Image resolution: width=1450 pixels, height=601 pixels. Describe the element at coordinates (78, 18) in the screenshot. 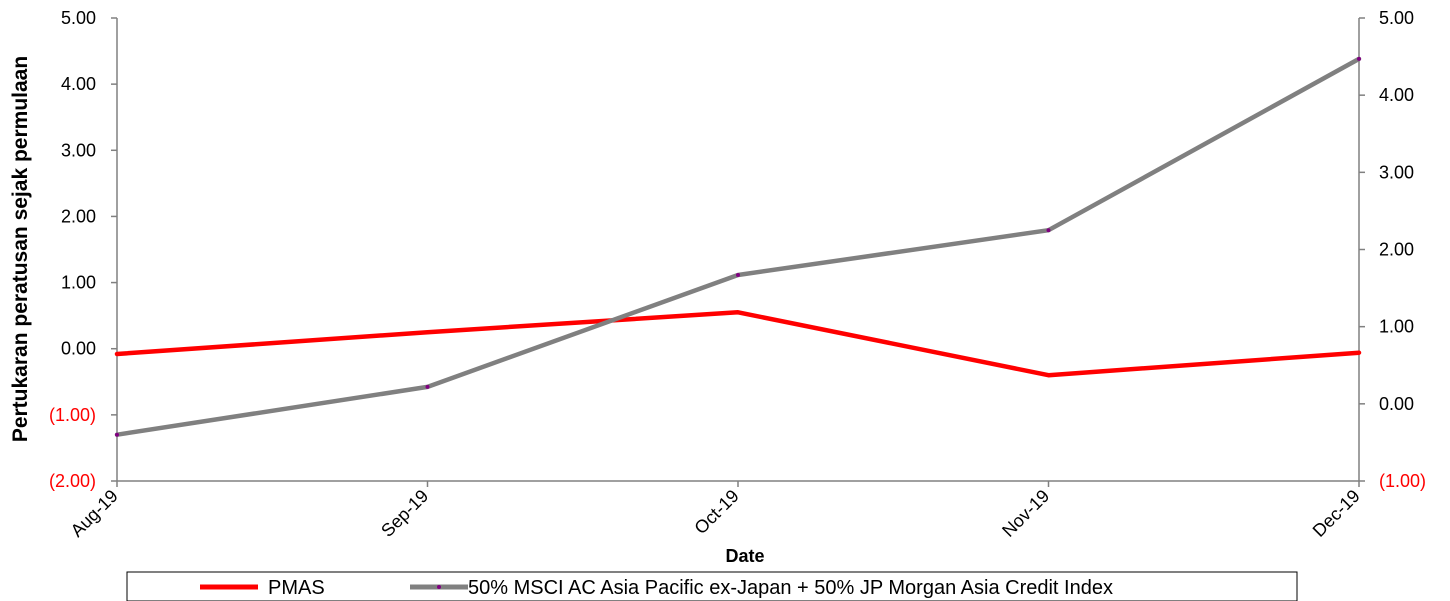

I see `y-left-tick-label: 5.00` at that location.